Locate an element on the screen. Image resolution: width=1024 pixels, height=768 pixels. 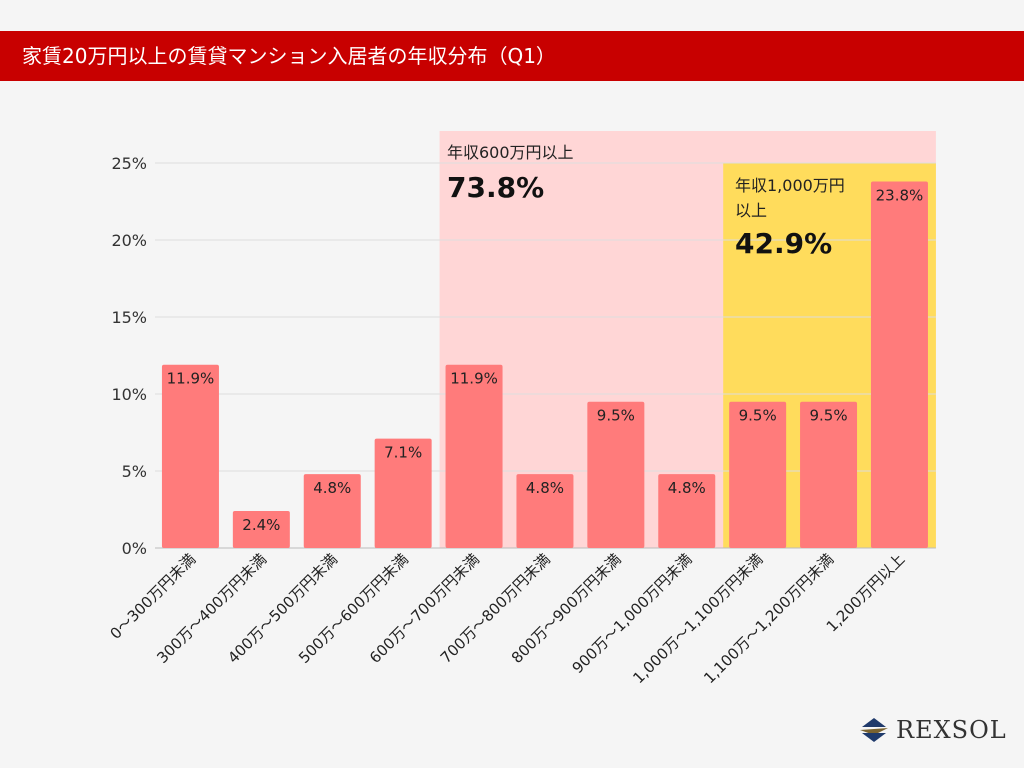
logo-icon is located at coordinates (874, 730).